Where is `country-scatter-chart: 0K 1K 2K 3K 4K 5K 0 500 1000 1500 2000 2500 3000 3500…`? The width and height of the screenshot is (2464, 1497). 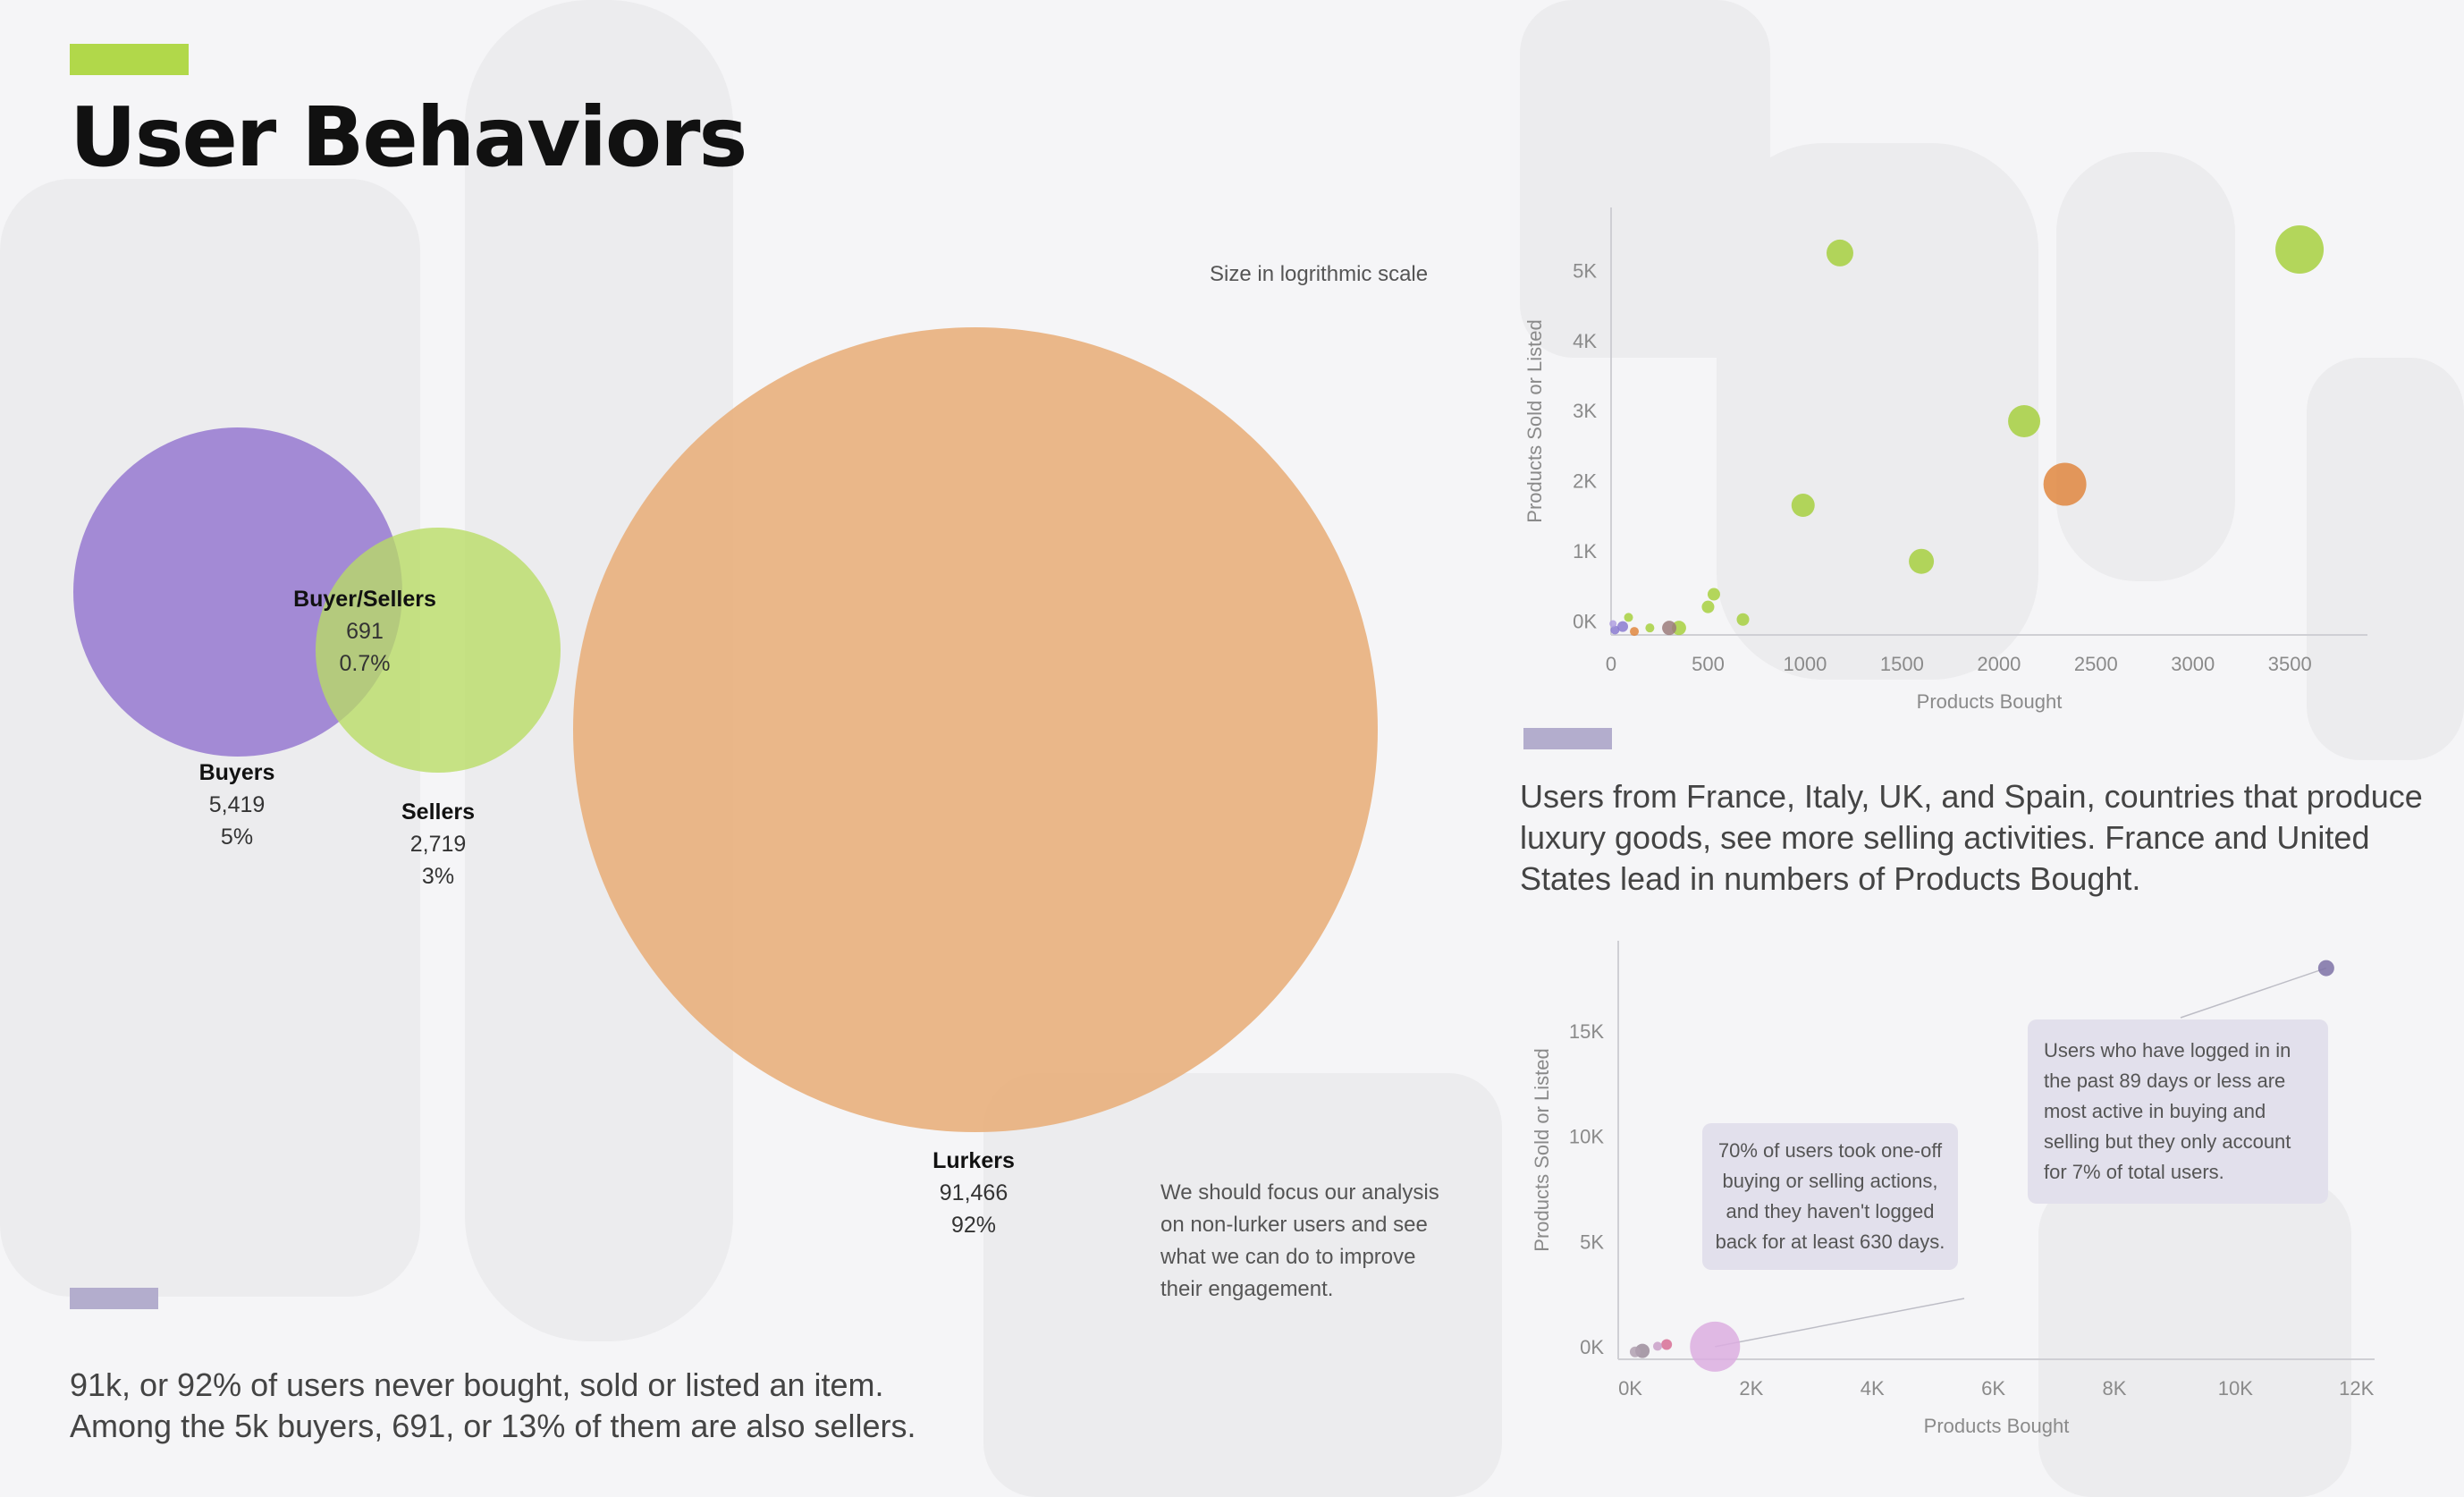
country-scatter-chart: 0K 1K 2K 3K 4K 5K 0 500 1000 1500 2000 2500 3000 3500… is located at coordinates (1958, 465).